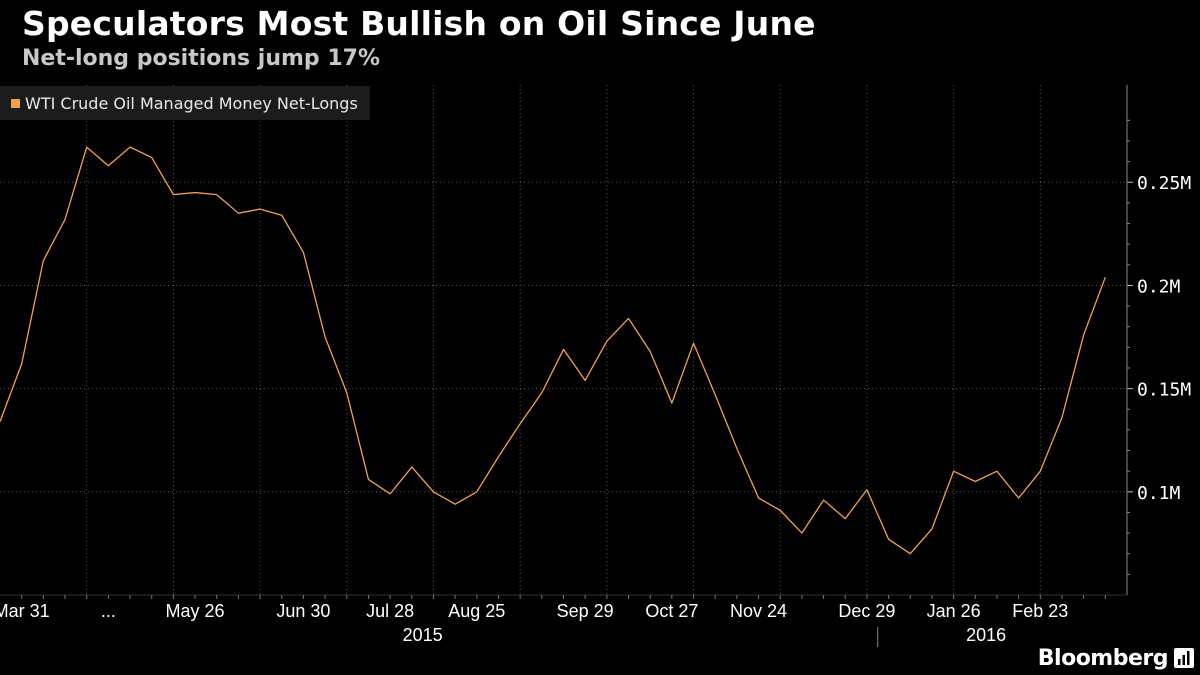  I want to click on legend-swatch, so click(15, 103).